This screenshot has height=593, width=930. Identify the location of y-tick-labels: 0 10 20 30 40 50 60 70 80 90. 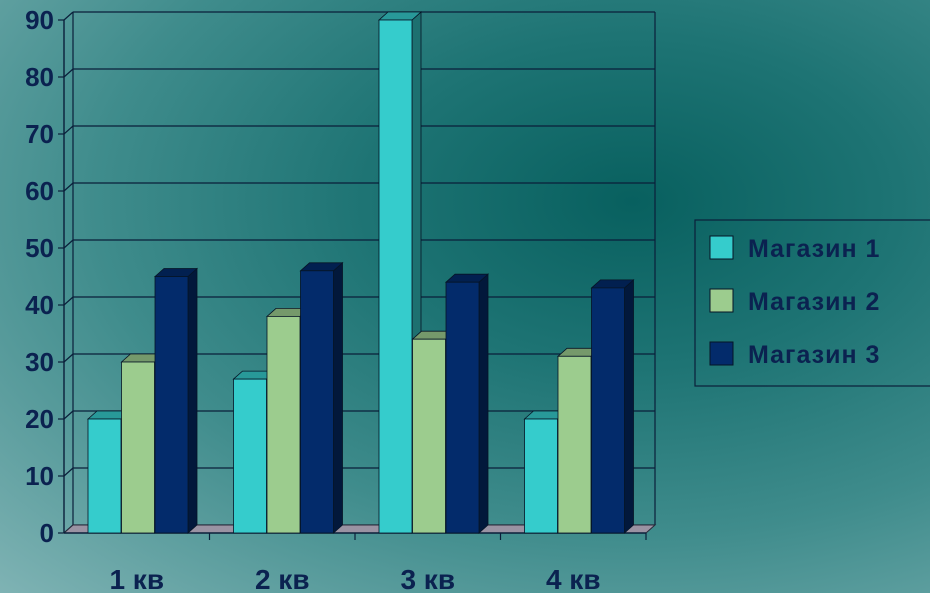
(39, 276).